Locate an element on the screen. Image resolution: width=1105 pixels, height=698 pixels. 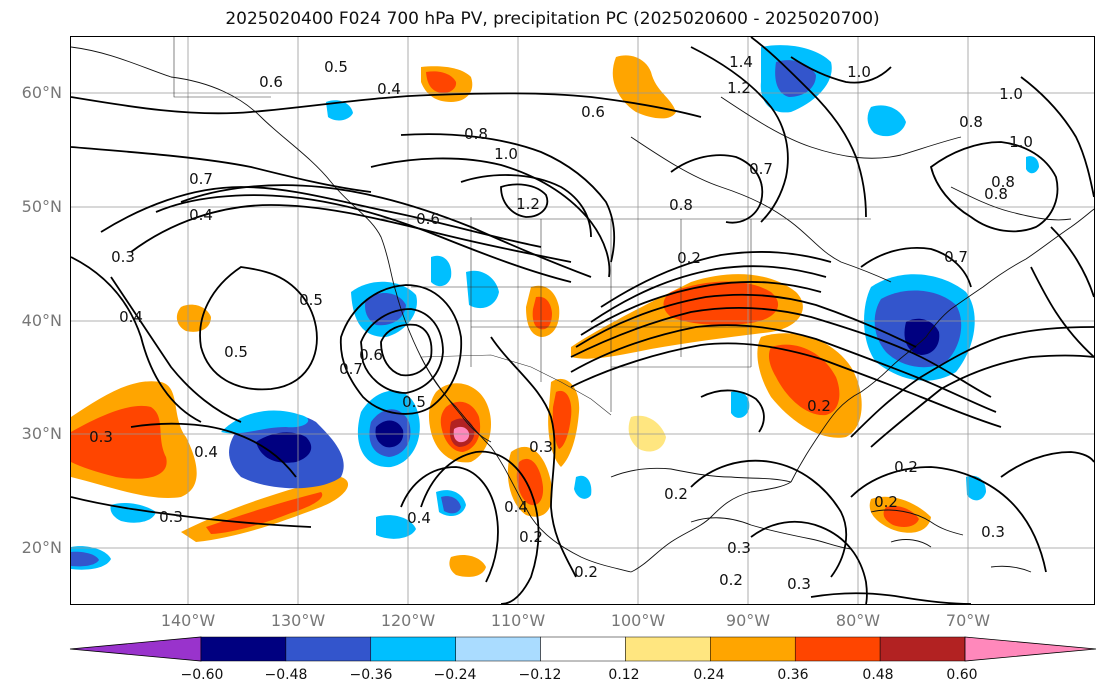
colorbar-tick: 0.60 is located at coordinates (962, 675).